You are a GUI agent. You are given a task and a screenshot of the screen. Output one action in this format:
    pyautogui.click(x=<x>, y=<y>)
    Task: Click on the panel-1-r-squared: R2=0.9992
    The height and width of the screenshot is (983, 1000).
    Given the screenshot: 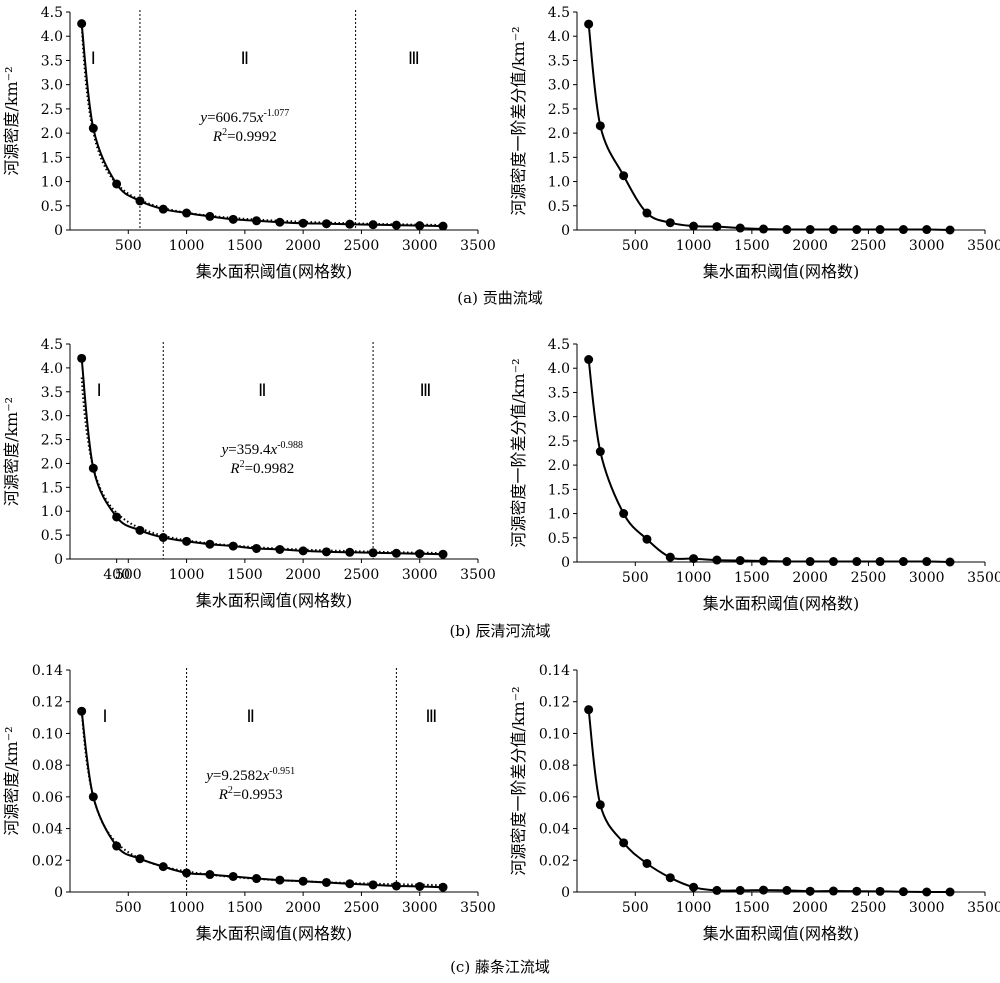 What is the action you would take?
    pyautogui.click(x=244, y=136)
    